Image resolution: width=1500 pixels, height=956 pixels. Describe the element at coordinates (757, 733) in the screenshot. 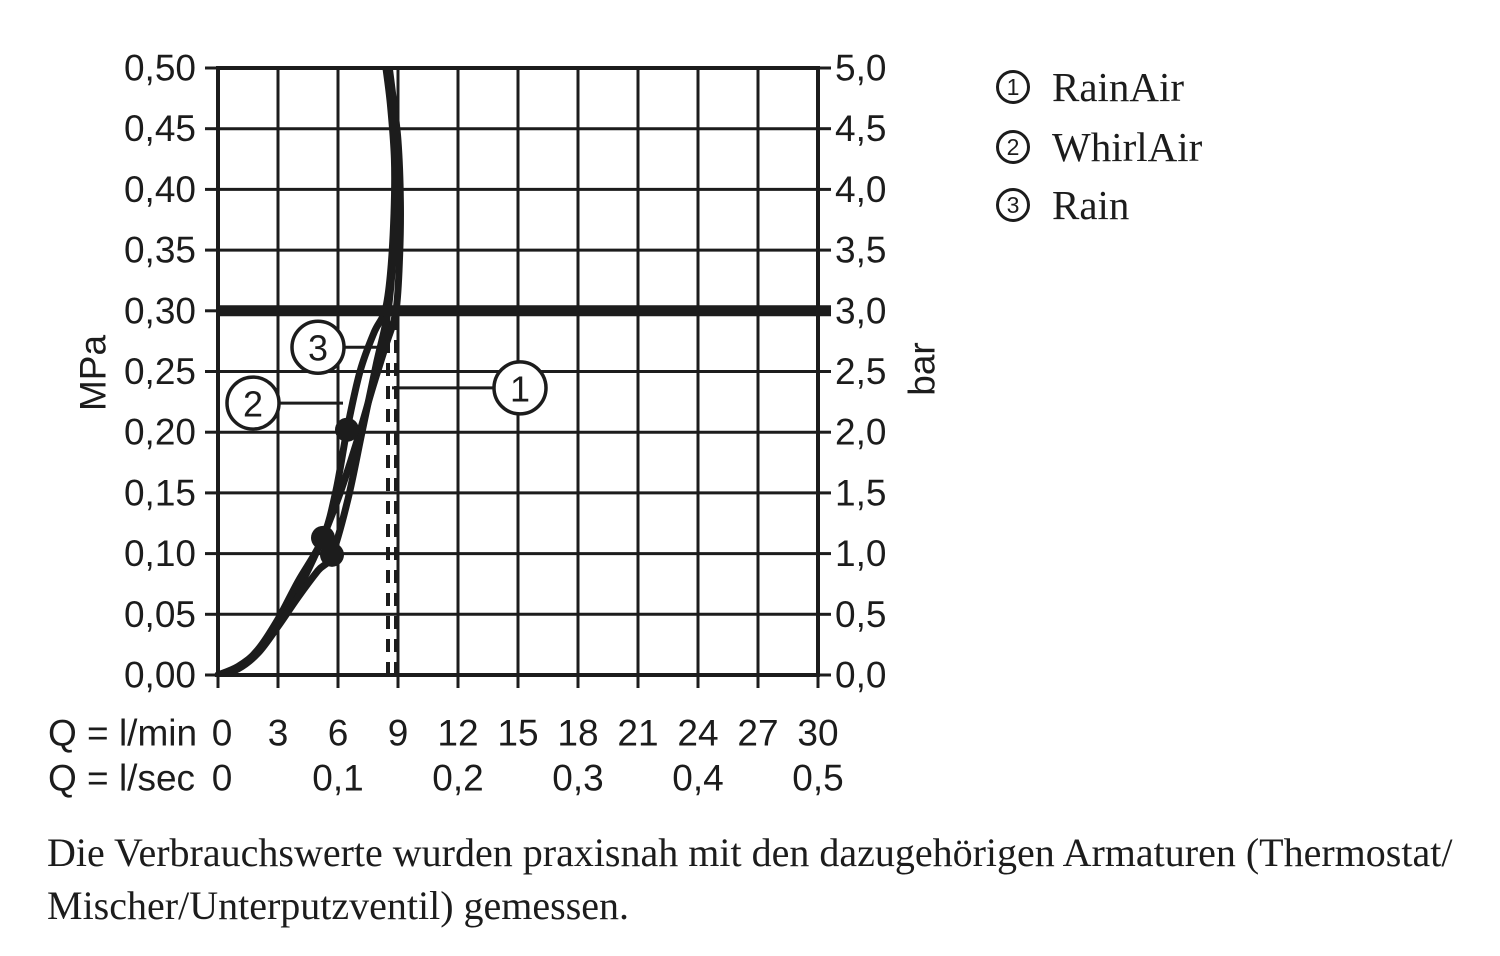

I see `x-lmin-tick-label: 27` at that location.